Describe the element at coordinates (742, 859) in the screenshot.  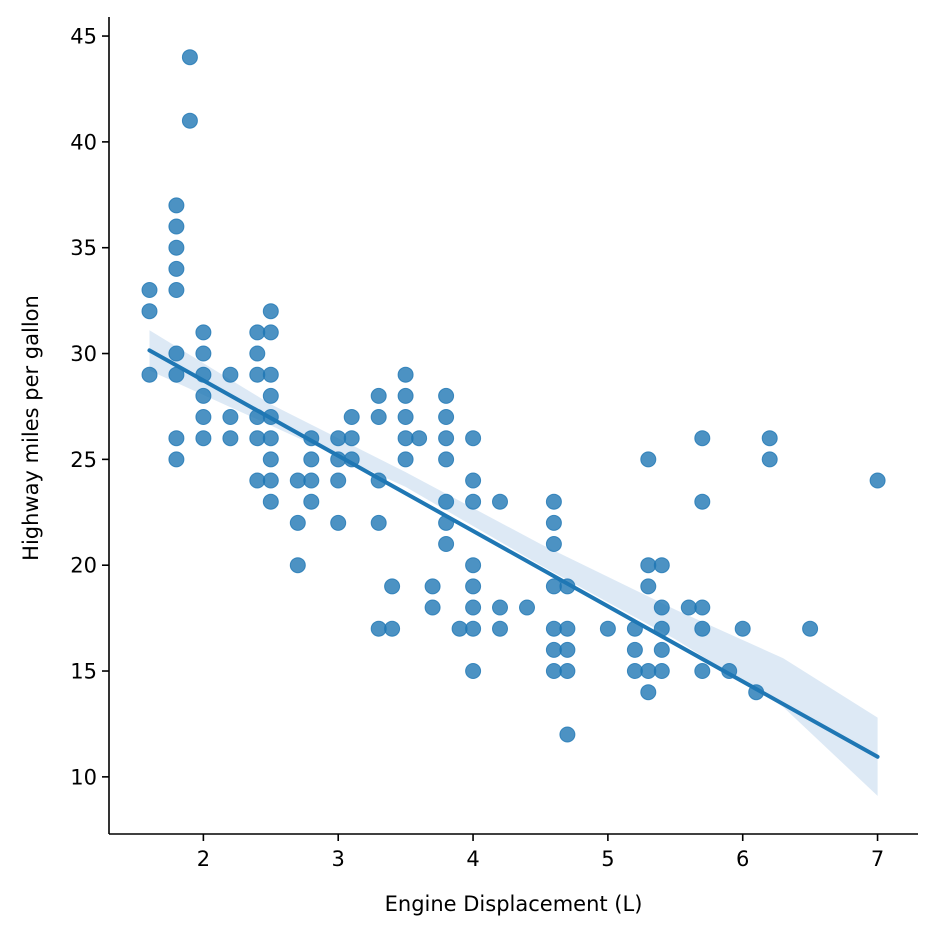
I see `x-tick-label: 6` at that location.